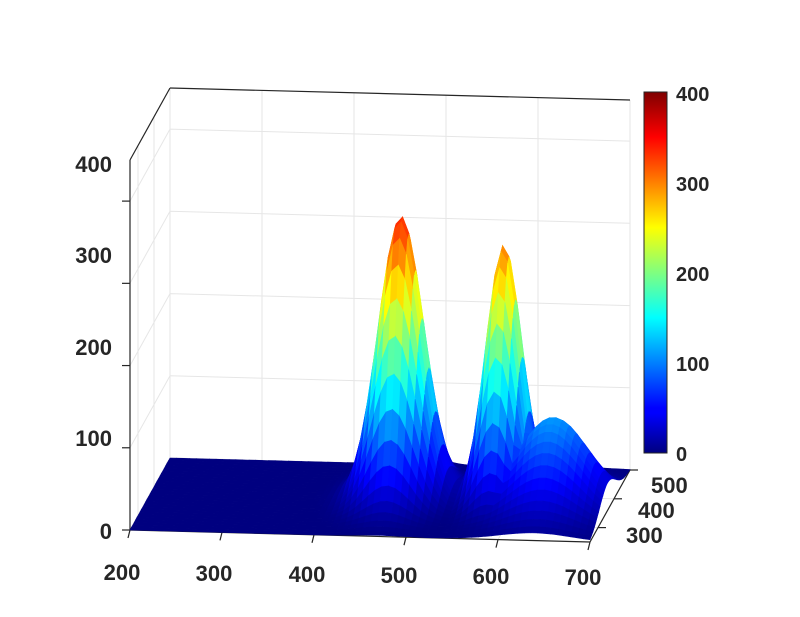  I want to click on colorbar, so click(655, 272).